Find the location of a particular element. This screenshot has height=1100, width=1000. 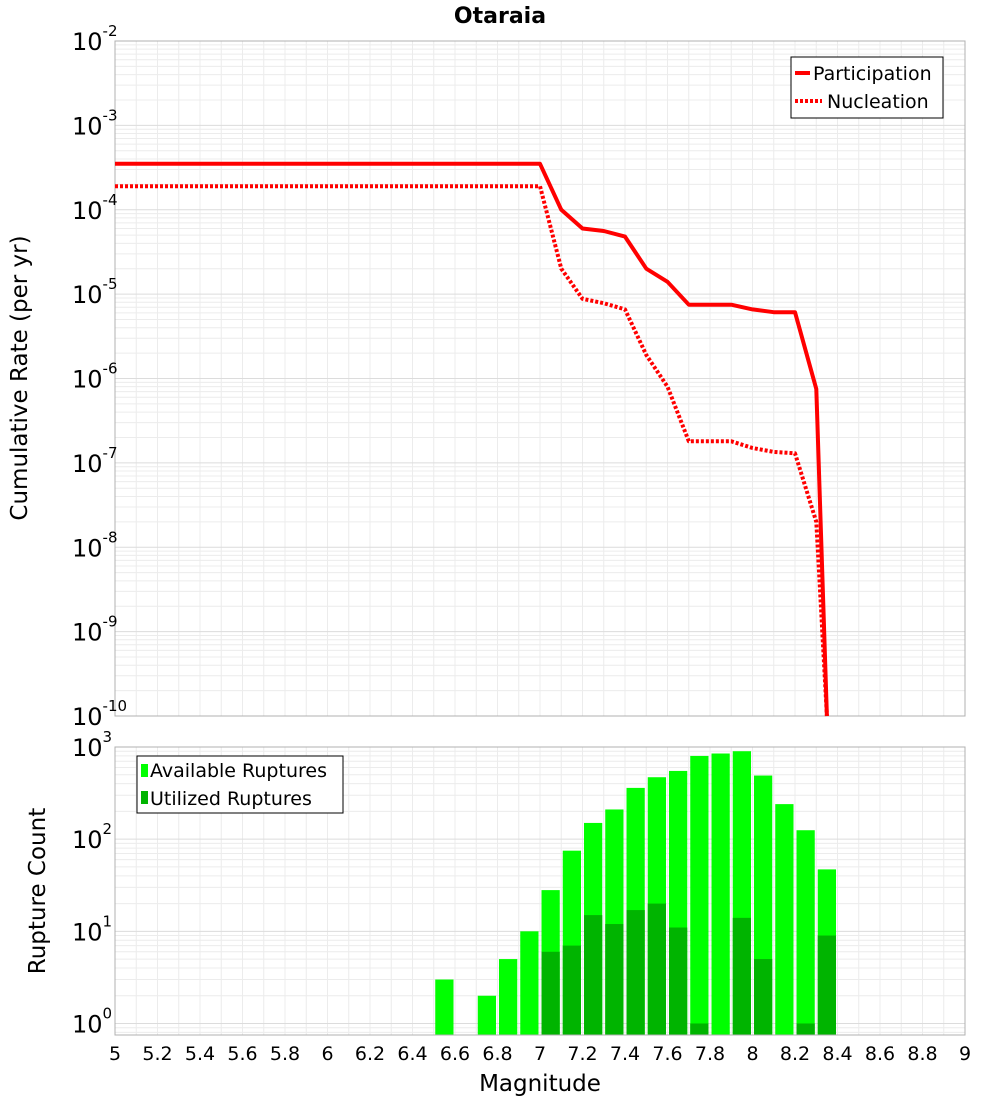

top-y-tick-exponent: -9 is located at coordinates (110, 622).